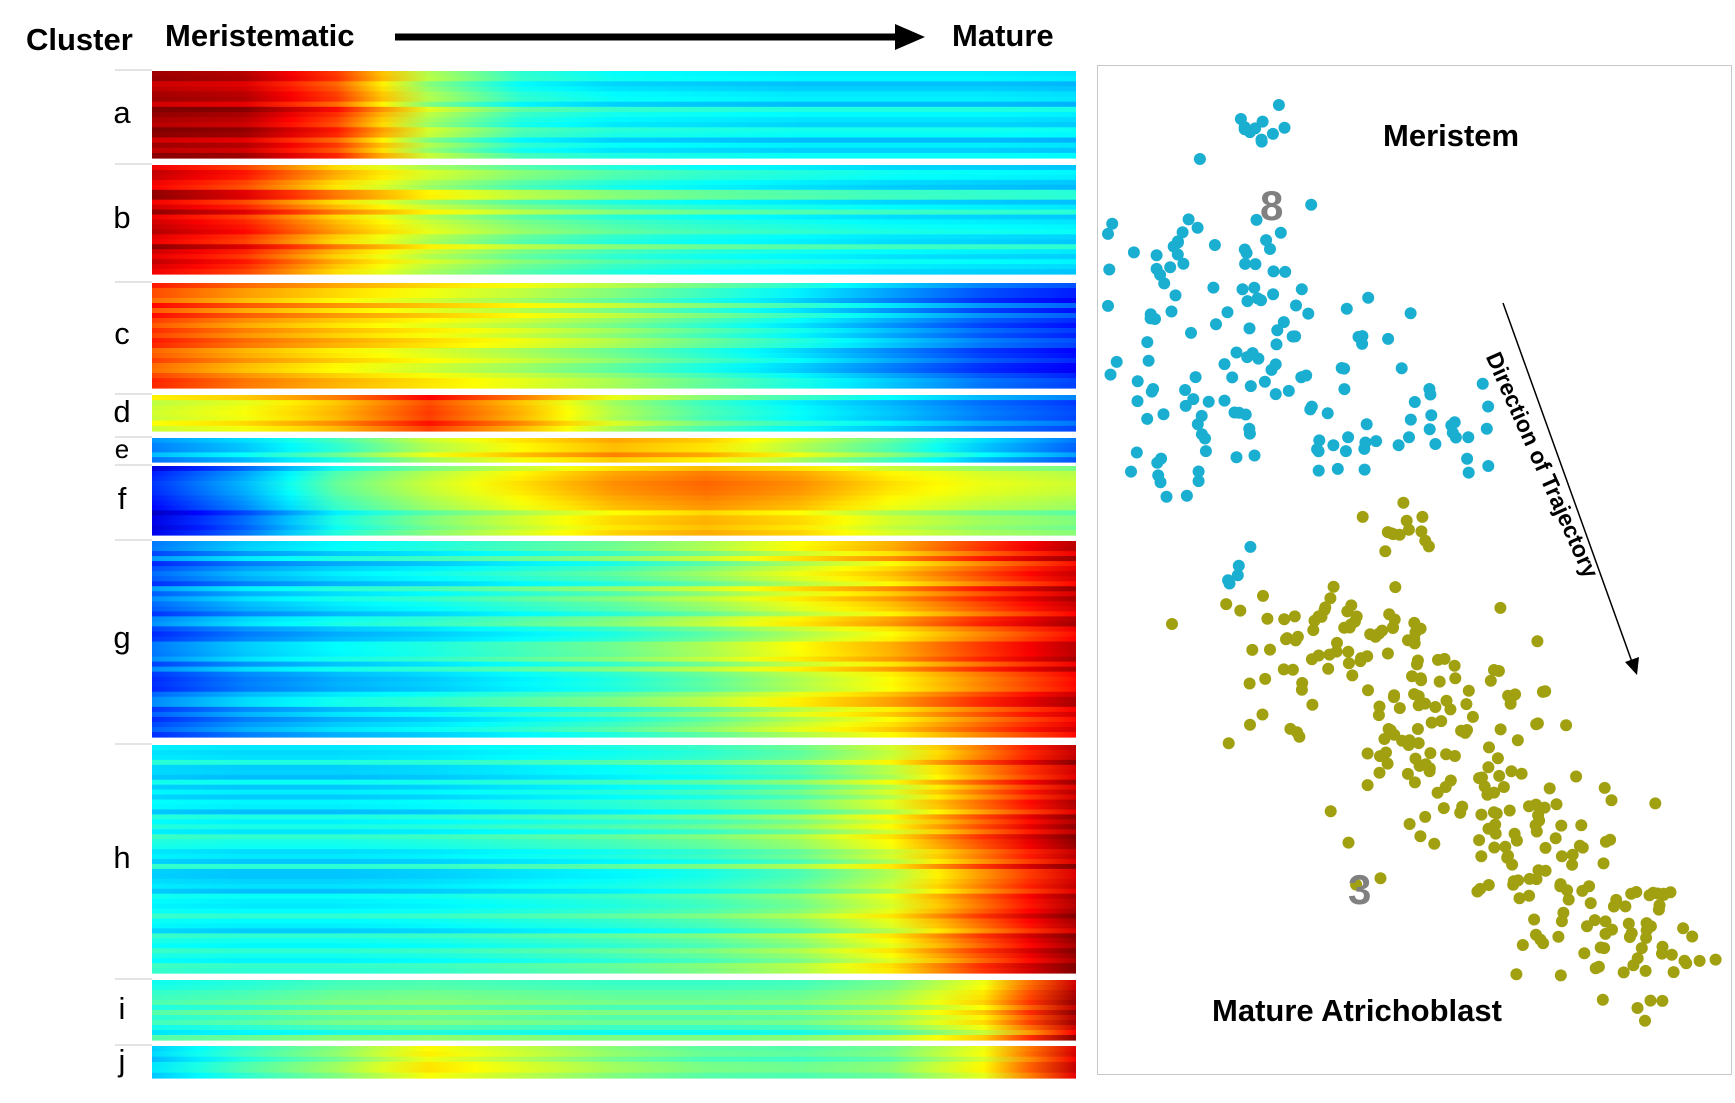 The width and height of the screenshot is (1735, 1103). Describe the element at coordinates (1632, 666) in the screenshot. I see `direction-arrow-head` at that location.